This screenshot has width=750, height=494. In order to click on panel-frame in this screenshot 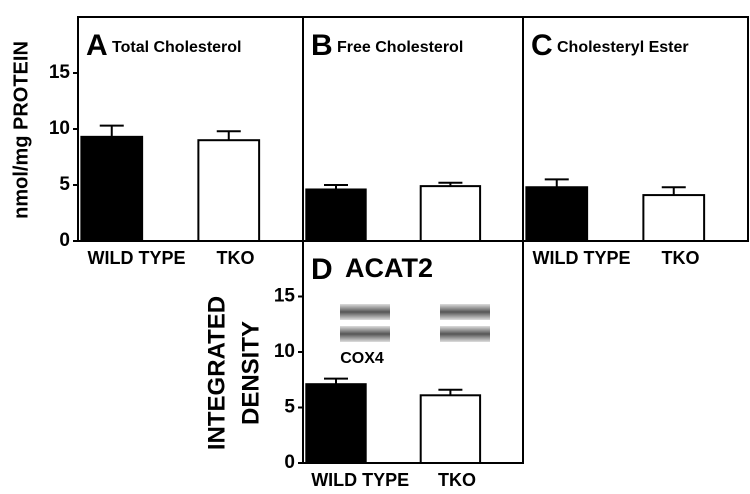, I will do `click(635, 129)`.